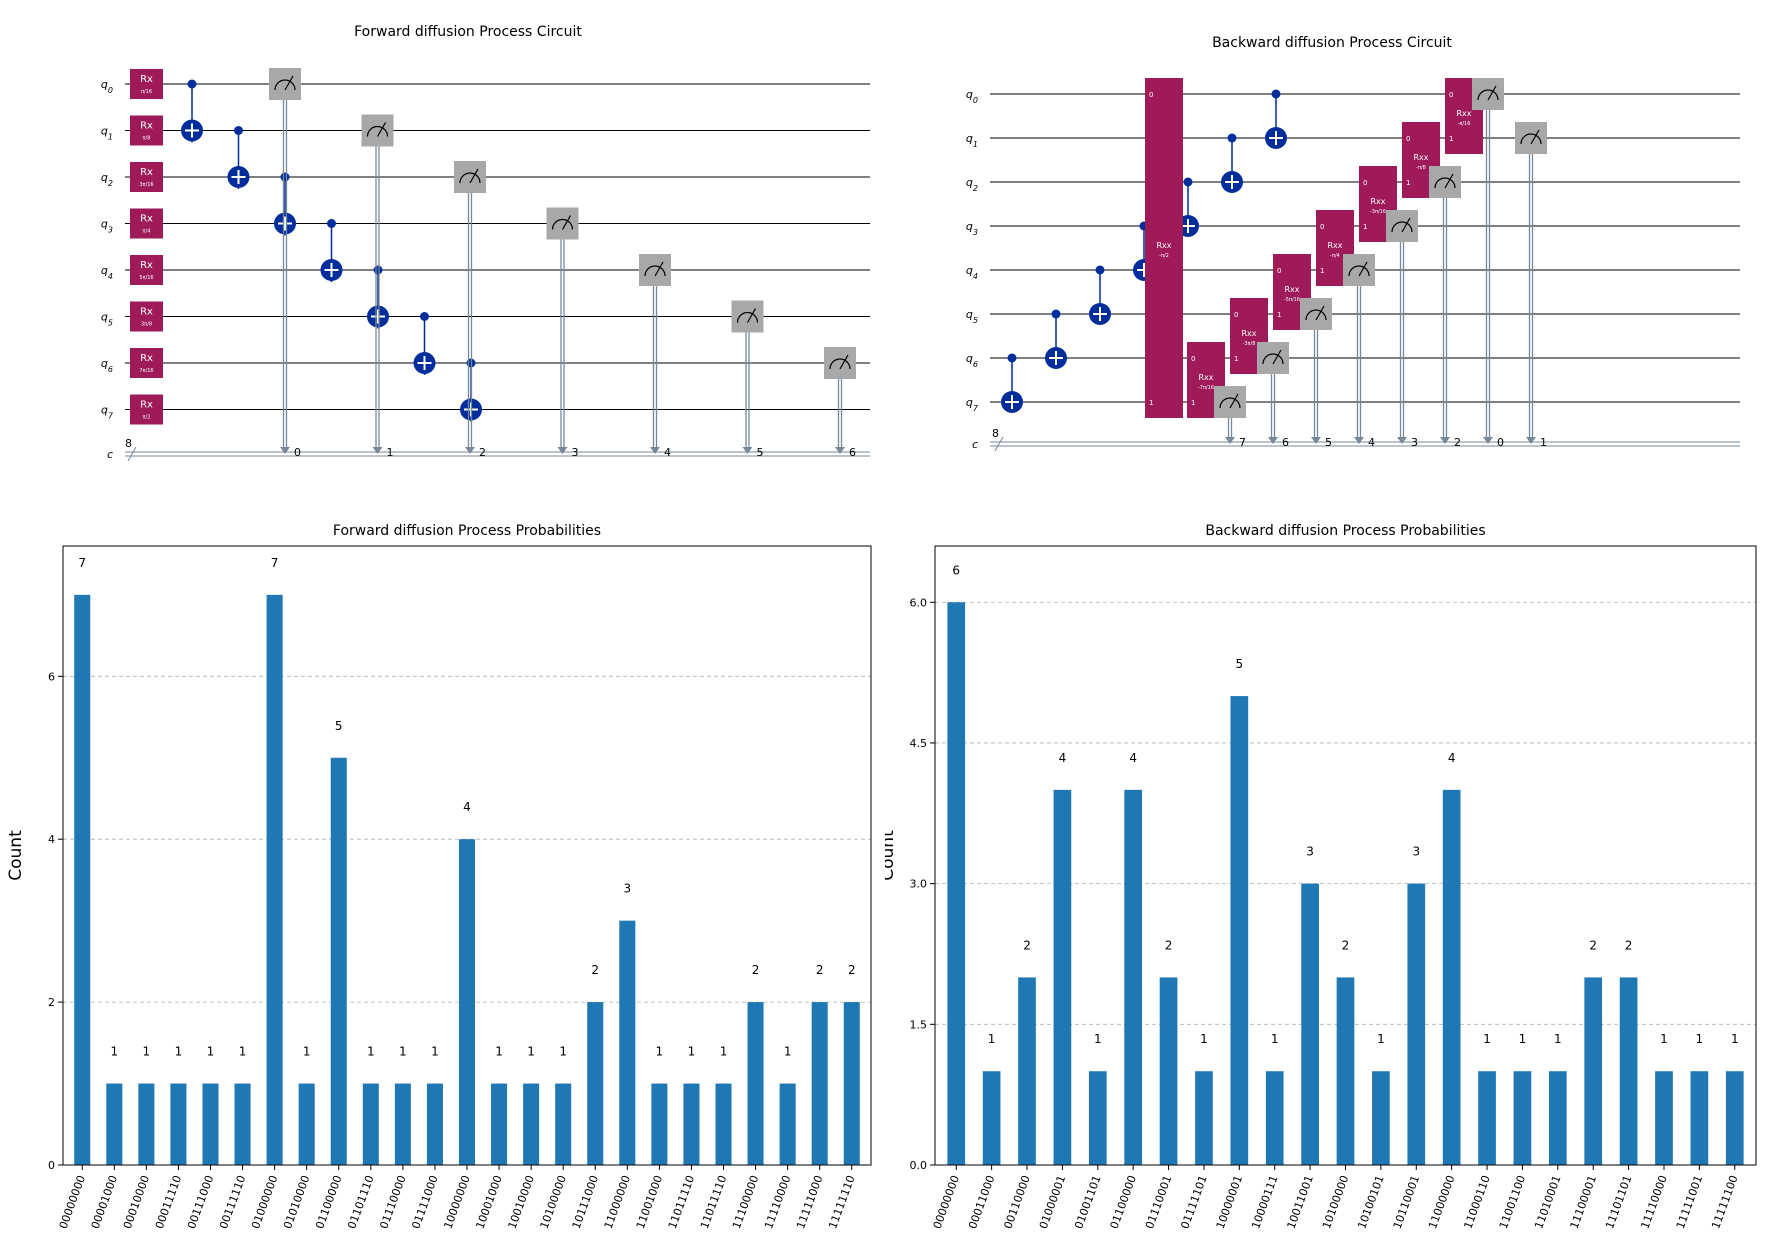 The height and width of the screenshot is (1257, 1770). What do you see at coordinates (1335, 1202) in the screenshot?
I see `x-tick-label: 10100000` at bounding box center [1335, 1202].